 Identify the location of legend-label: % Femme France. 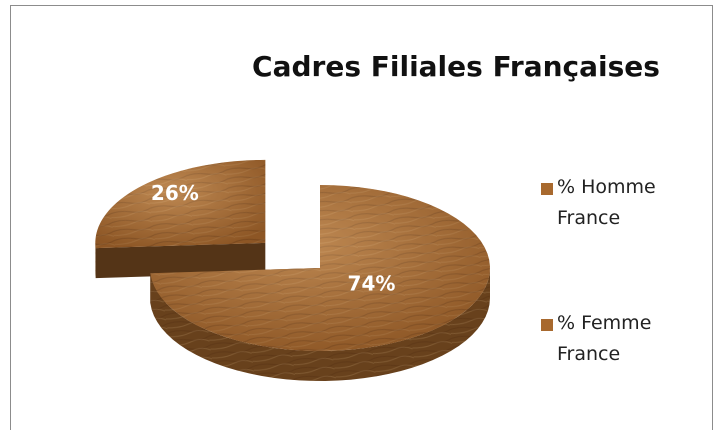
(604, 338).